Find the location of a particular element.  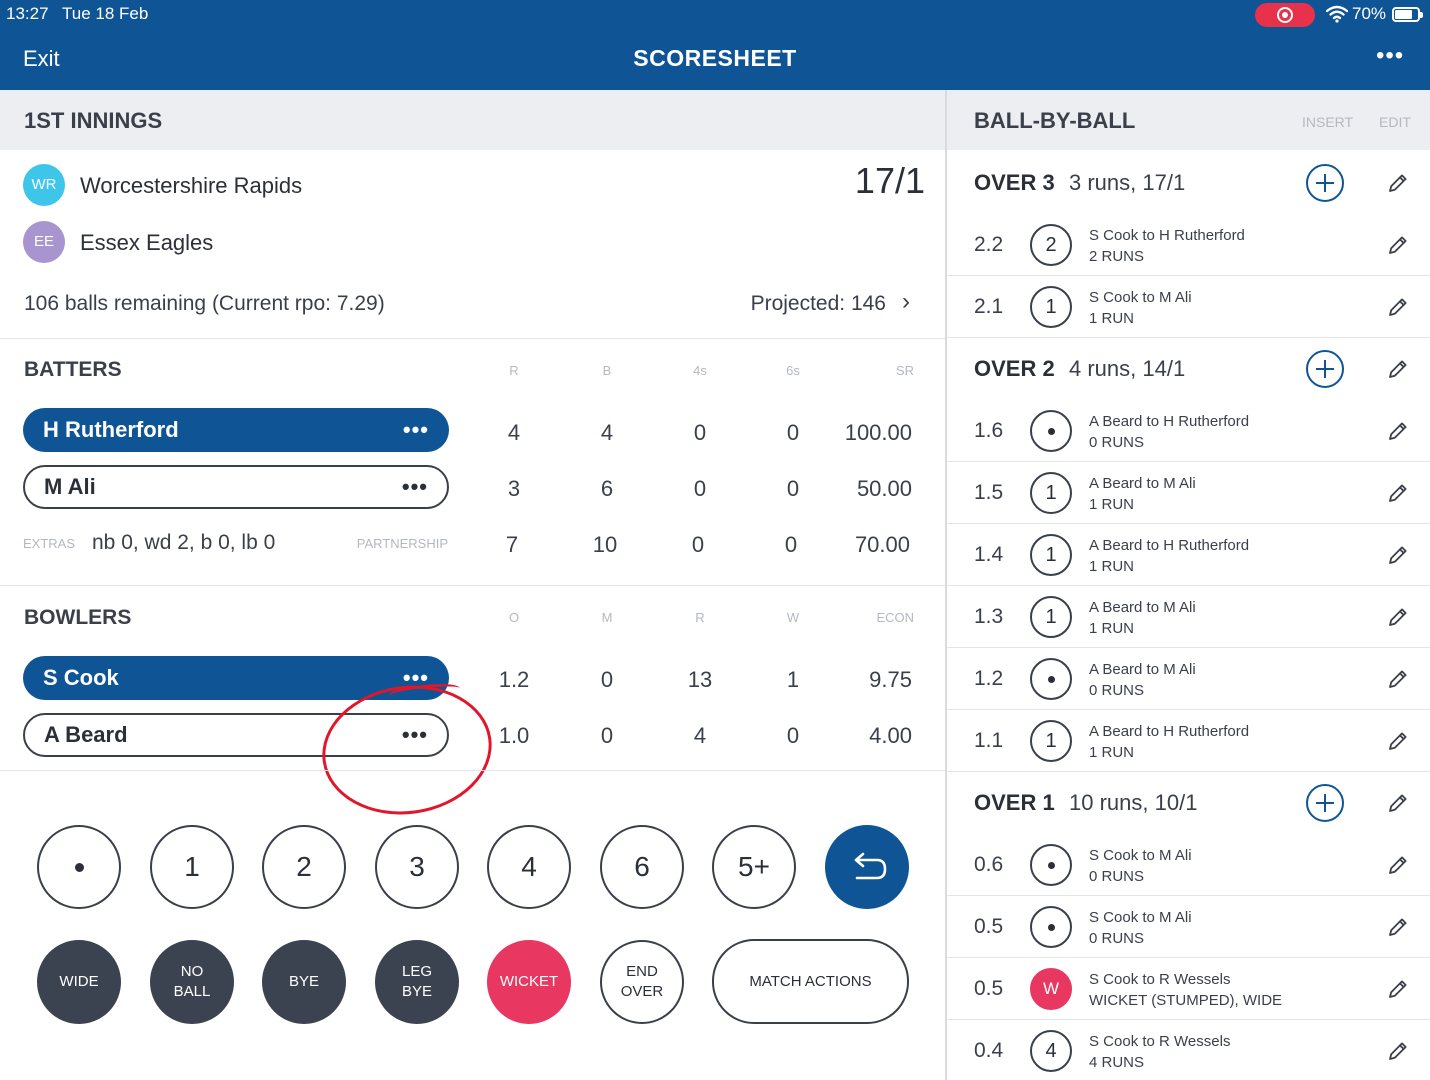

end-over-button: END OVER is located at coordinates (642, 982).